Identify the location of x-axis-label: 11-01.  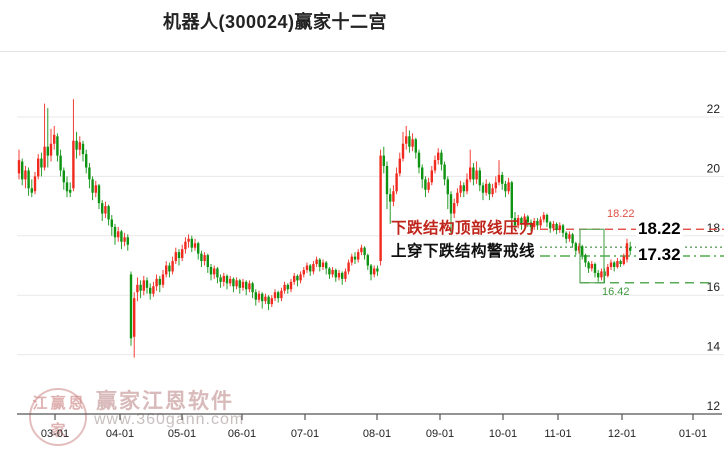
(557, 434).